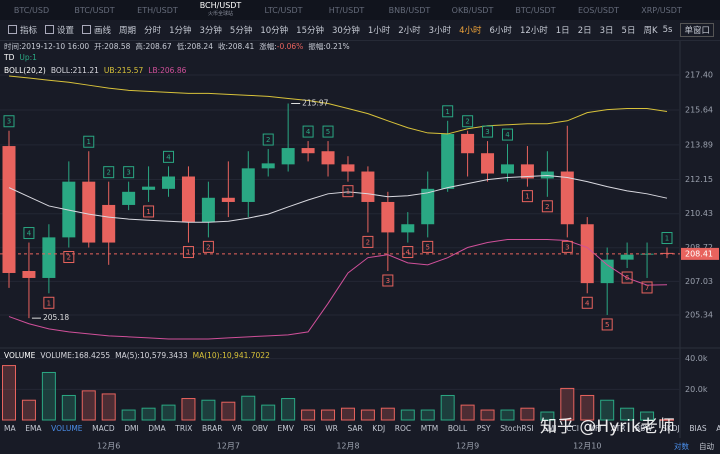 This screenshot has height=454, width=720. I want to click on y-tick-label: 210.43, so click(699, 213).